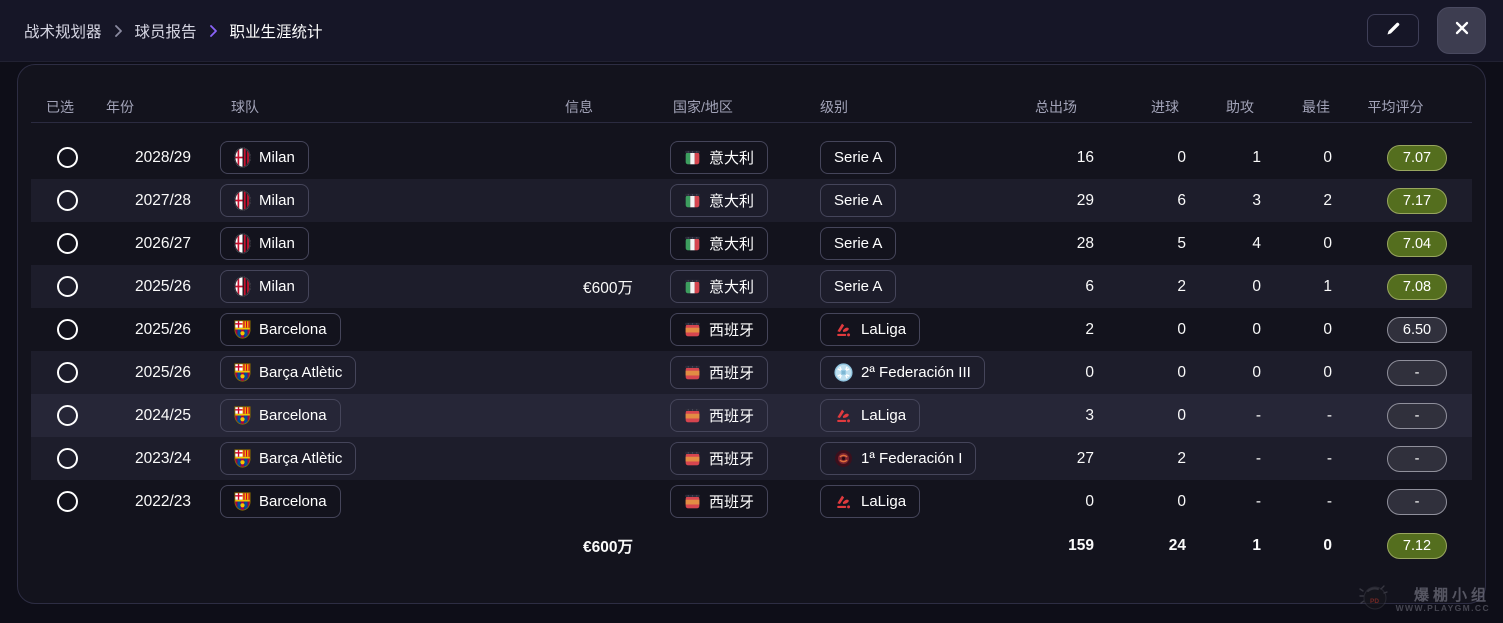 The width and height of the screenshot is (1503, 623). Describe the element at coordinates (751, 329) in the screenshot. I see `table-row: 2025/26 Barcelona` at that location.